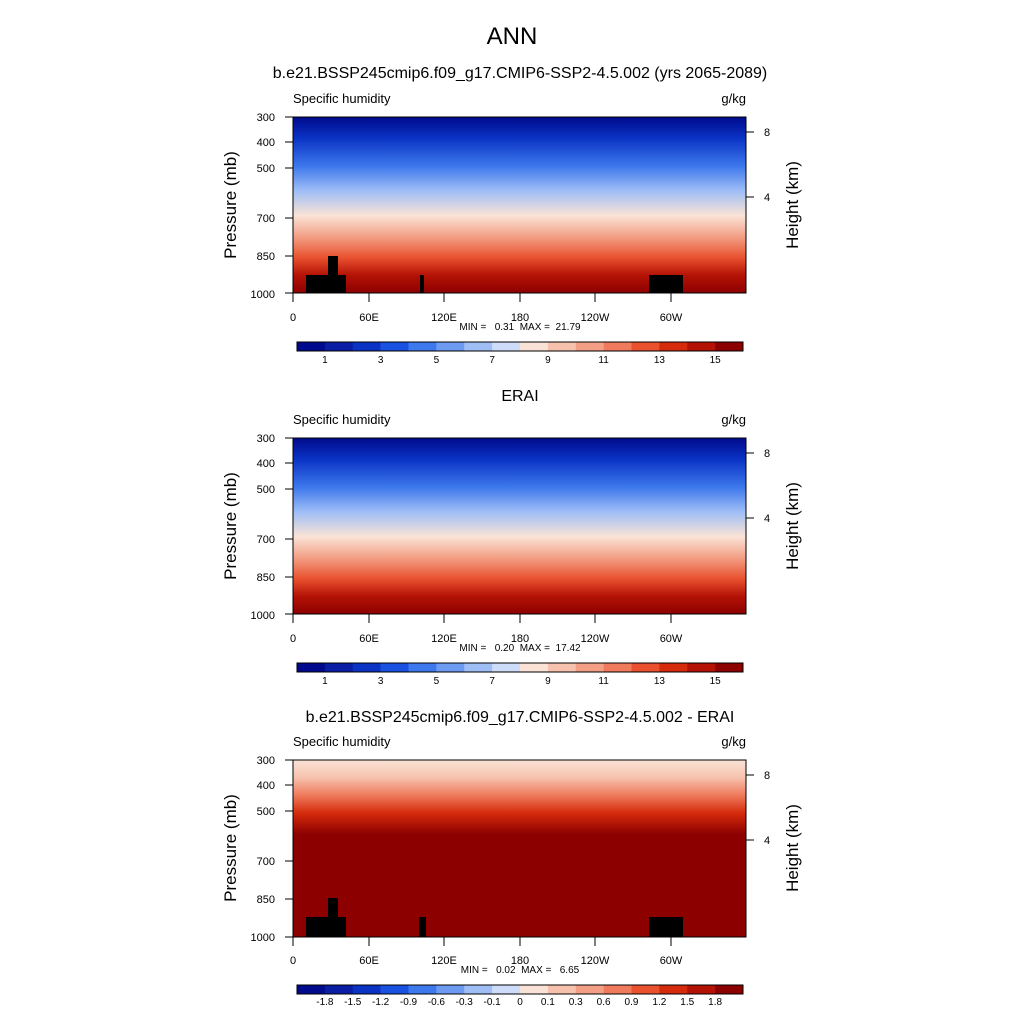  Describe the element at coordinates (289, 205) in the screenshot. I see `panel-1-y-tick-marks` at that location.